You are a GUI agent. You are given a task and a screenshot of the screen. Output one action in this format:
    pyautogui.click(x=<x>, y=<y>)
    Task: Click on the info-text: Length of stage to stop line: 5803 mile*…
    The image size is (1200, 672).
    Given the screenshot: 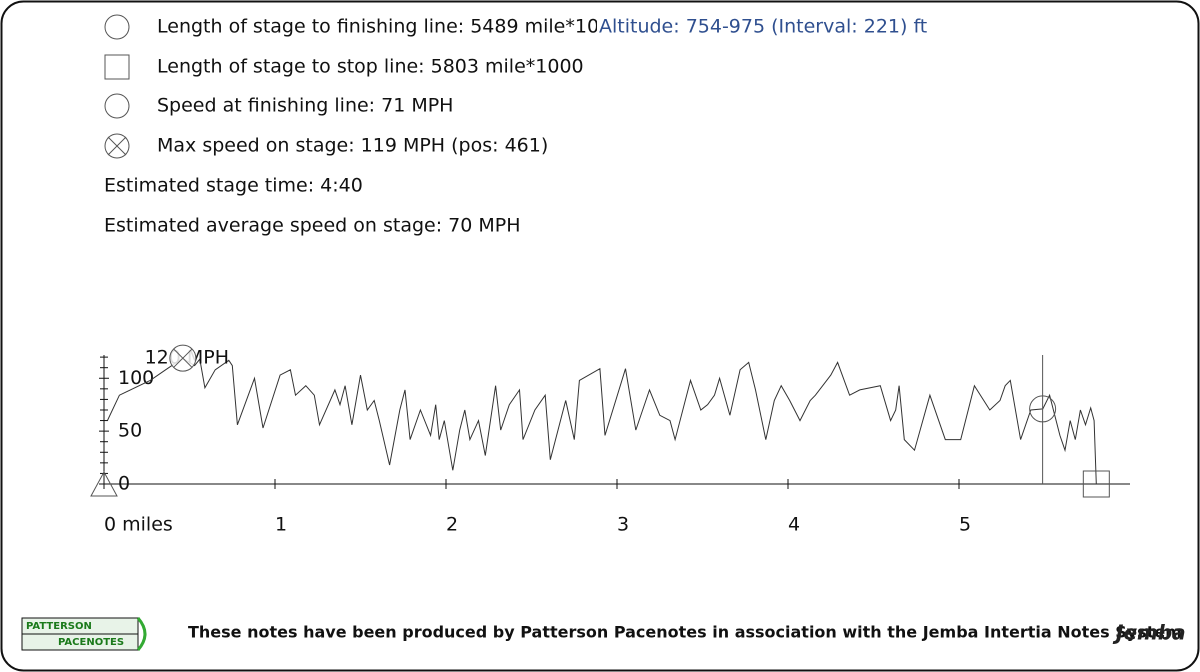 What is the action you would take?
    pyautogui.click(x=370, y=67)
    